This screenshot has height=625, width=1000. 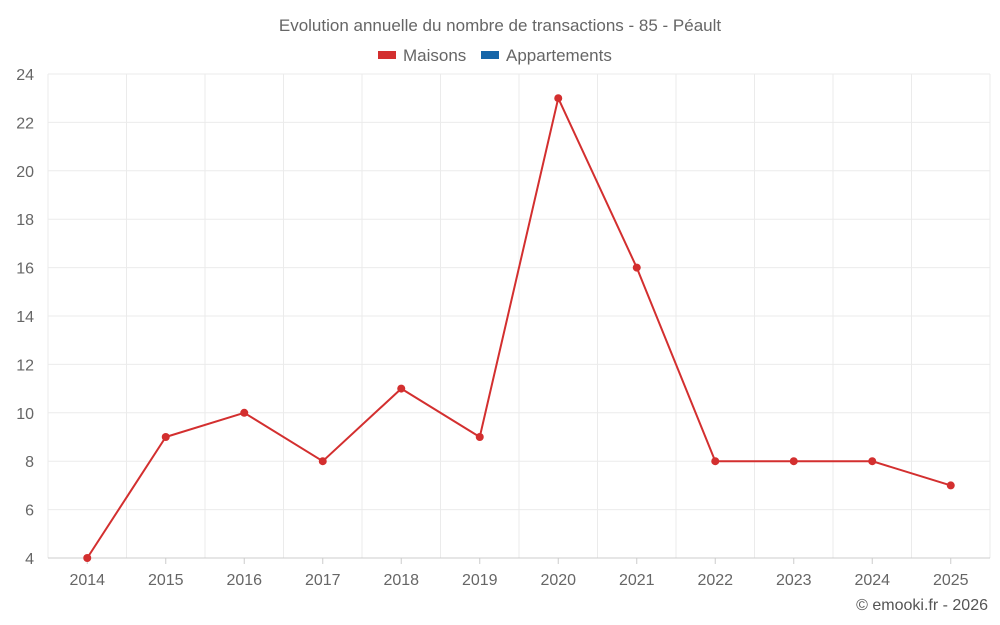 I want to click on legend-item-maisons: Maisons, so click(x=422, y=55).